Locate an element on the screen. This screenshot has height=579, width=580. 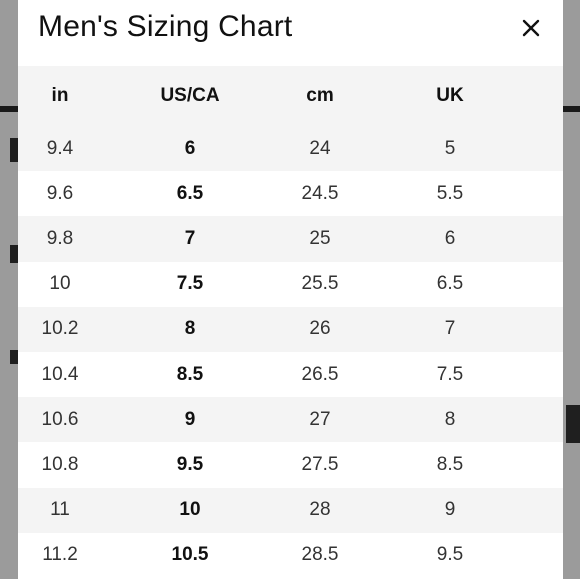
cell-us-ca: 8.5 is located at coordinates (190, 374).